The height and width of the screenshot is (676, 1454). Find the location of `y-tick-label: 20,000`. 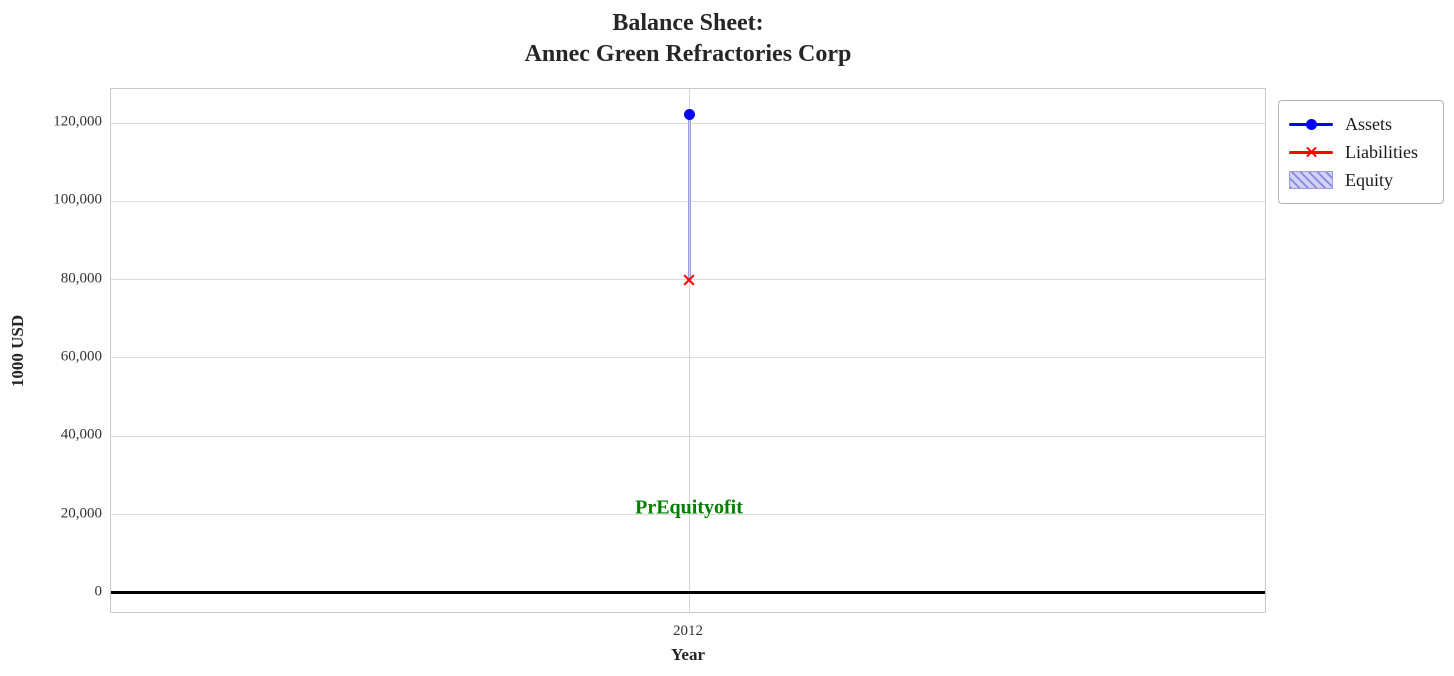

y-tick-label: 20,000 is located at coordinates (81, 513).